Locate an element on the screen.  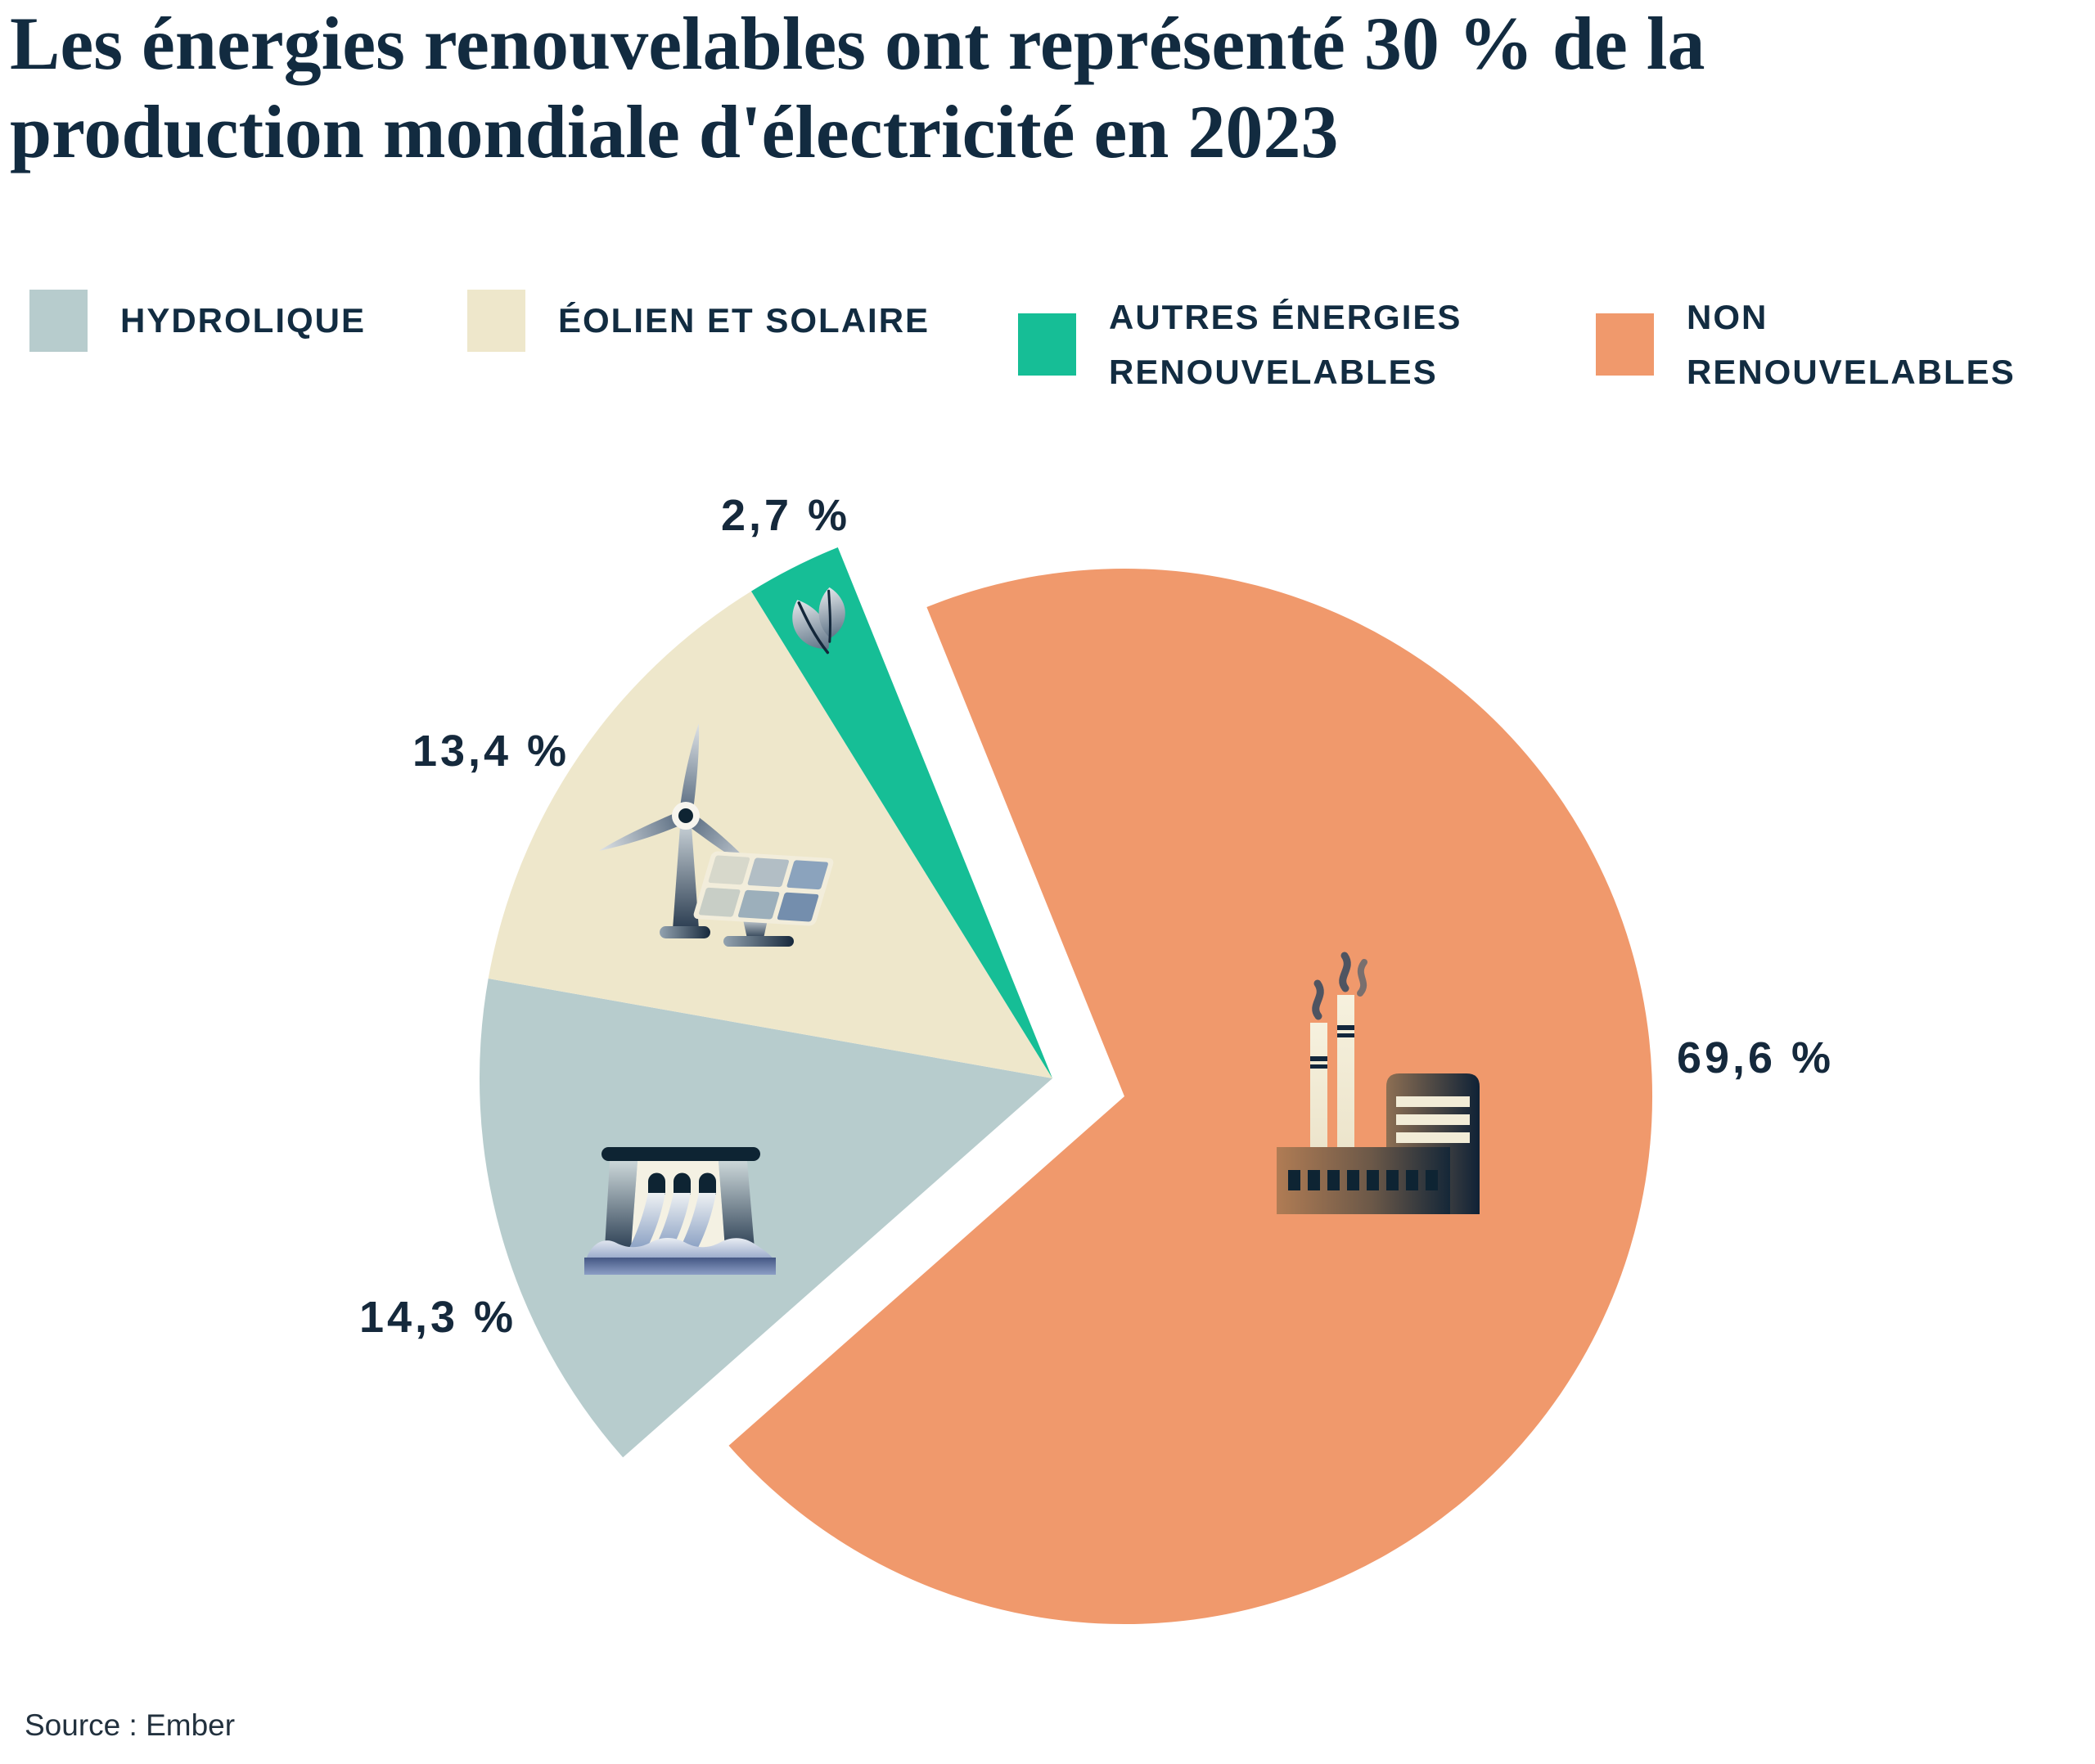
solar-panel-icon is located at coordinates (764, 899).